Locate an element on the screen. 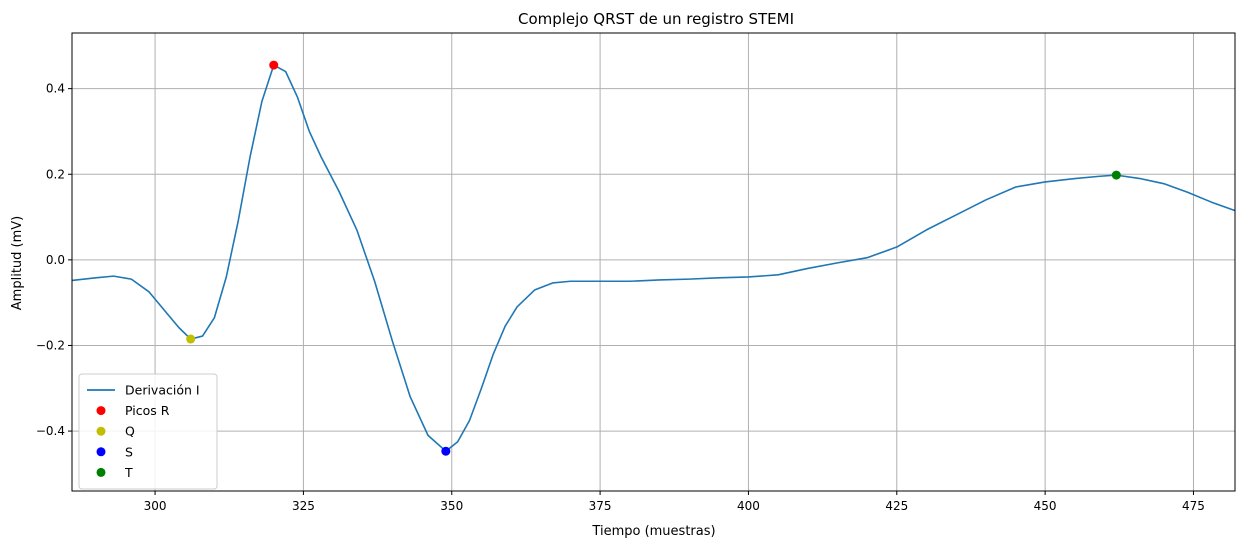 The width and height of the screenshot is (1245, 547). marker-s is located at coordinates (446, 451).